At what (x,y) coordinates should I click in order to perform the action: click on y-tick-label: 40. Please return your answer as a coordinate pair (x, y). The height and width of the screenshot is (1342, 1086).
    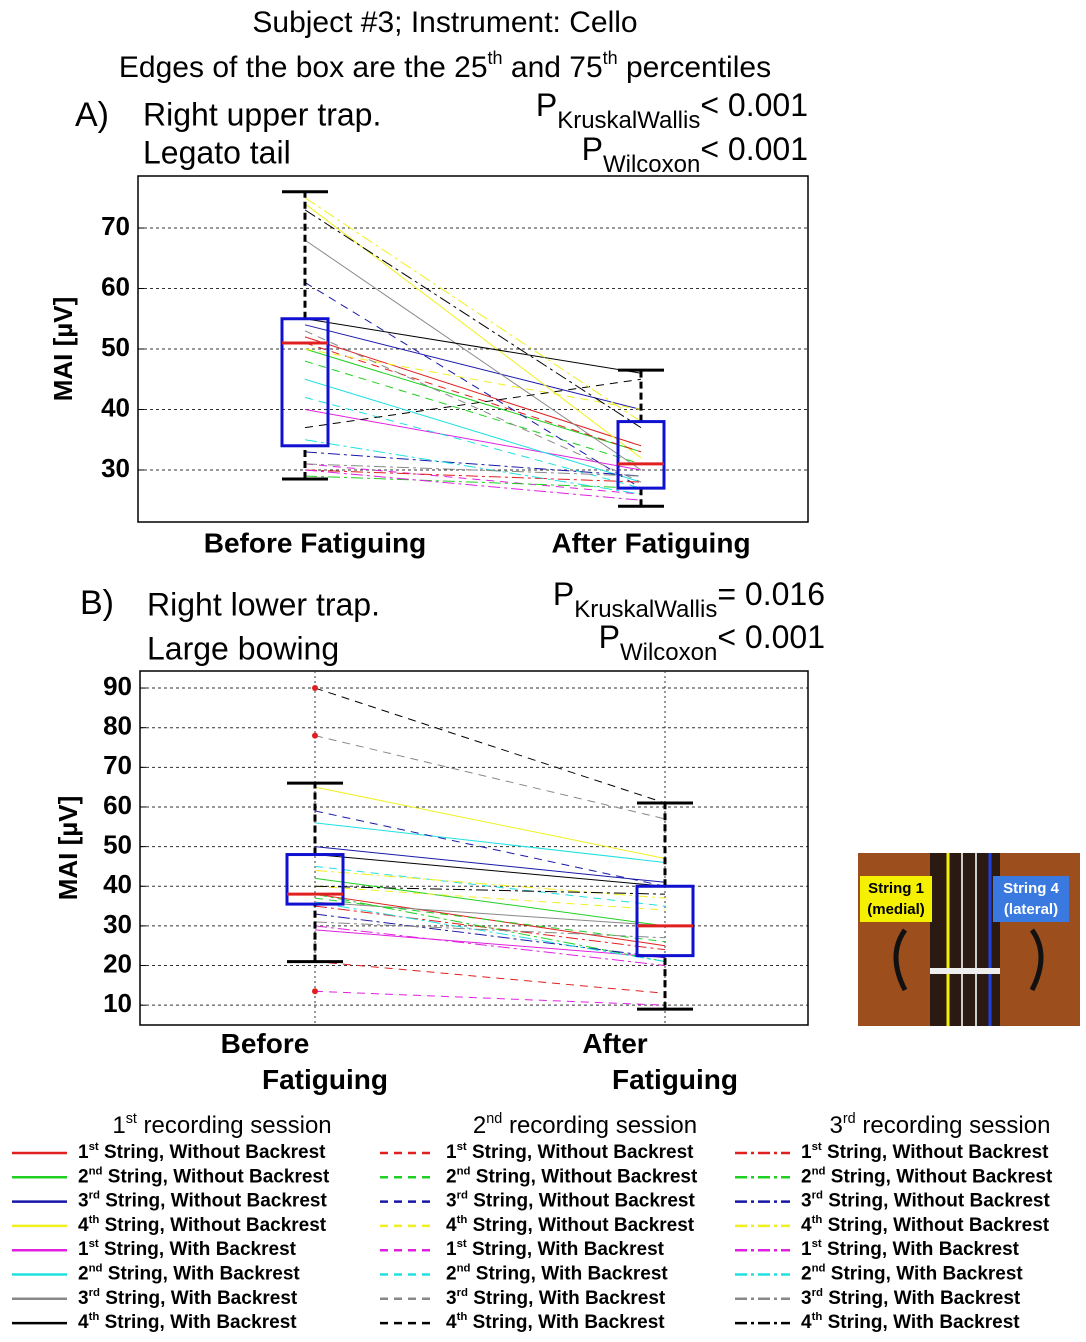
    Looking at the image, I should click on (115, 407).